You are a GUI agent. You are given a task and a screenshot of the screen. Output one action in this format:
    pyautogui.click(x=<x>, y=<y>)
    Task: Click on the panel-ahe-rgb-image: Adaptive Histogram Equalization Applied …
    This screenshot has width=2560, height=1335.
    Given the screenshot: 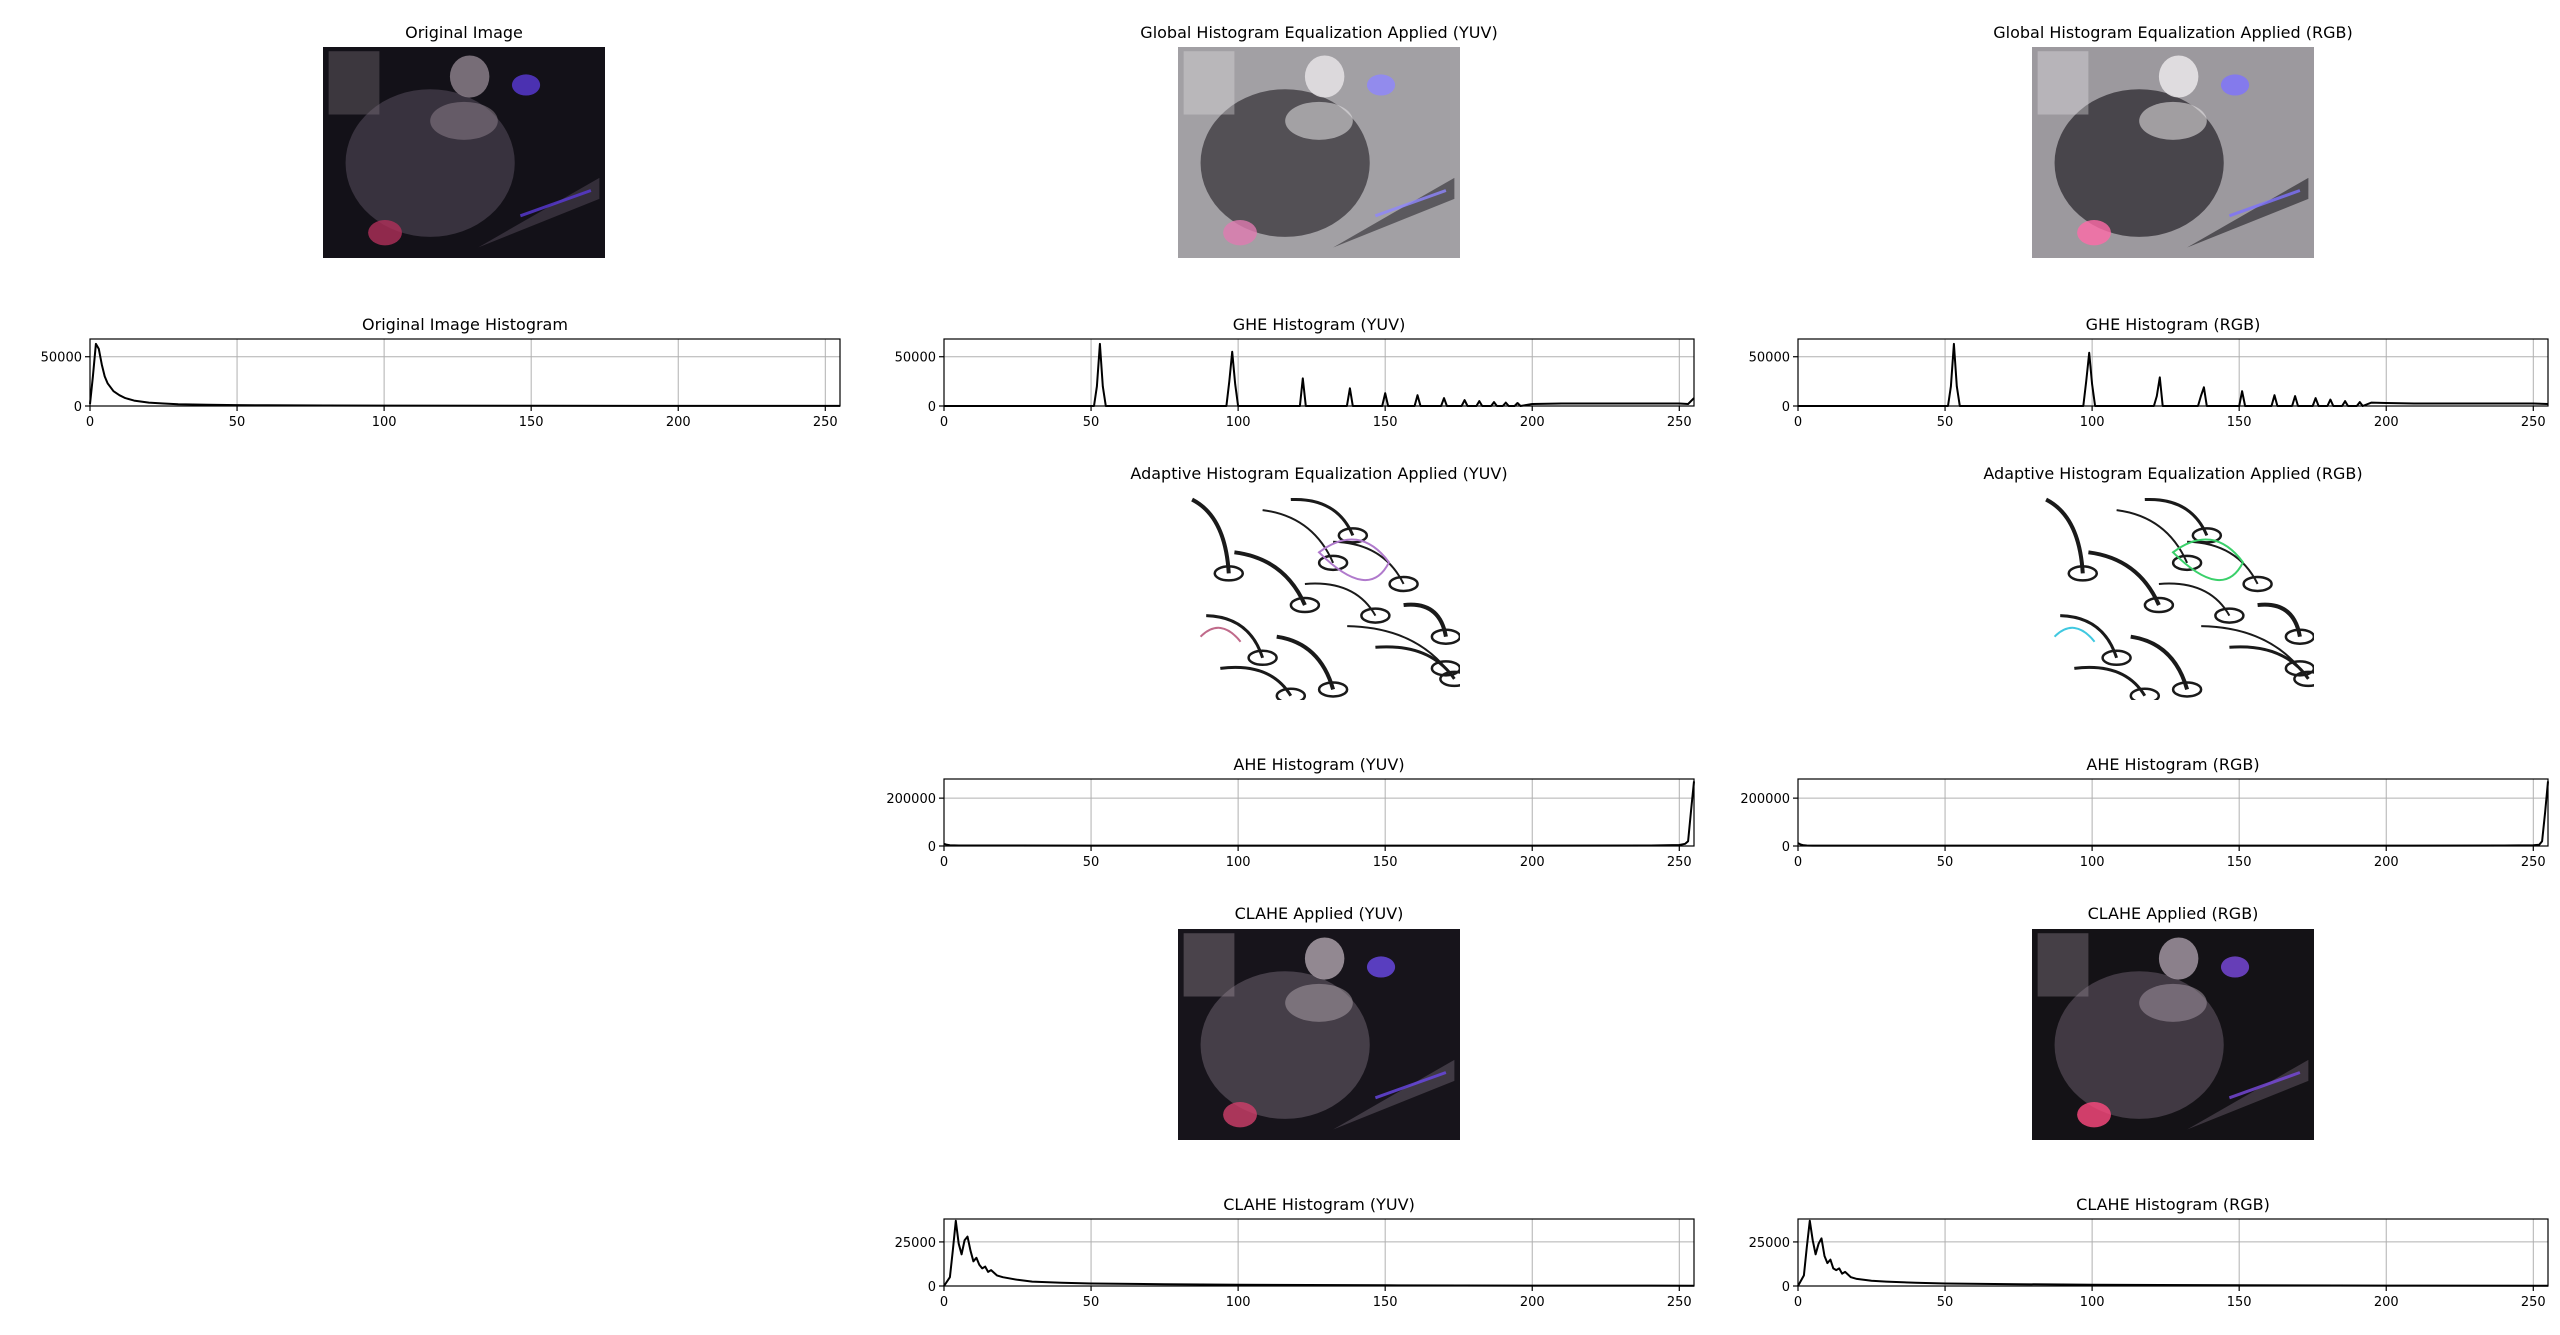 What is the action you would take?
    pyautogui.click(x=2173, y=582)
    